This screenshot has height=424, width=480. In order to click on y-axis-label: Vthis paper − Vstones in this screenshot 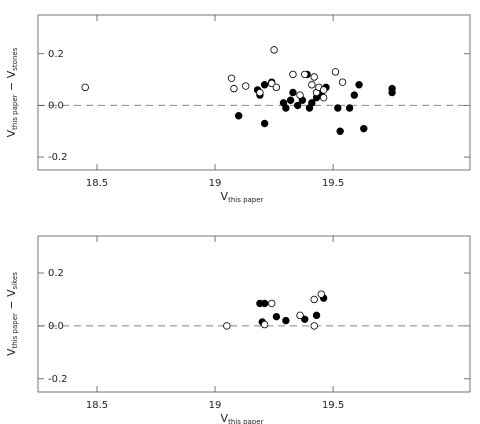, I will do `click(12, 92)`.